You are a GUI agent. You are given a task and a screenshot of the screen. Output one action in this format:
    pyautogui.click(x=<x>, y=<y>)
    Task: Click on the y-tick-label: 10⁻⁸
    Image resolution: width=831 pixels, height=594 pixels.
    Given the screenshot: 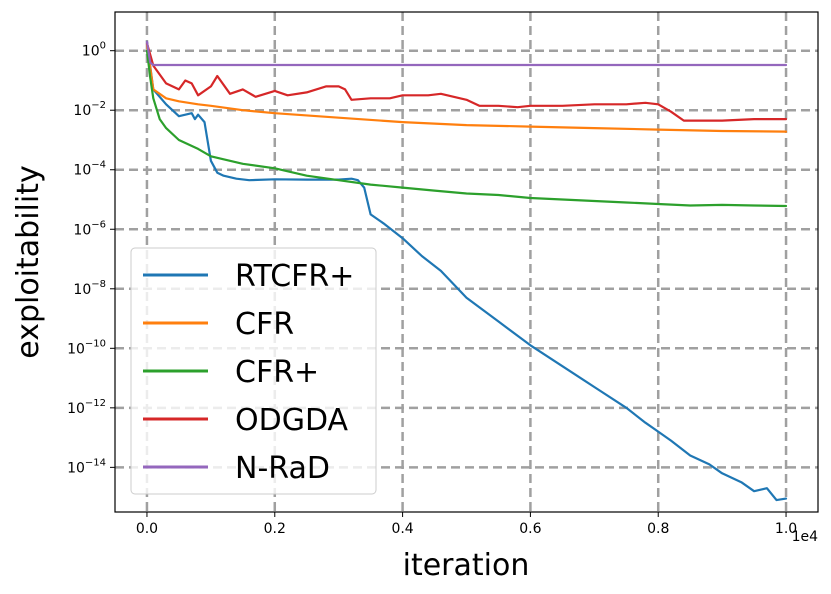 What is the action you would take?
    pyautogui.click(x=89, y=288)
    